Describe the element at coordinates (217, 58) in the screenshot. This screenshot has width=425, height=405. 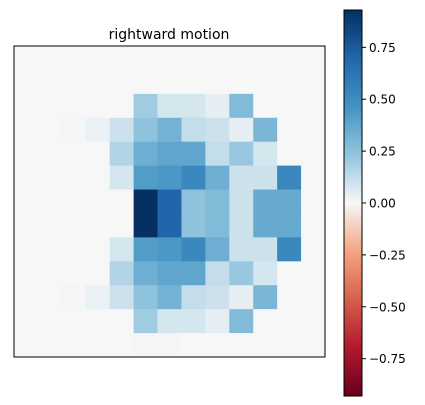
I see `heatmap-cell-r0-c8` at that location.